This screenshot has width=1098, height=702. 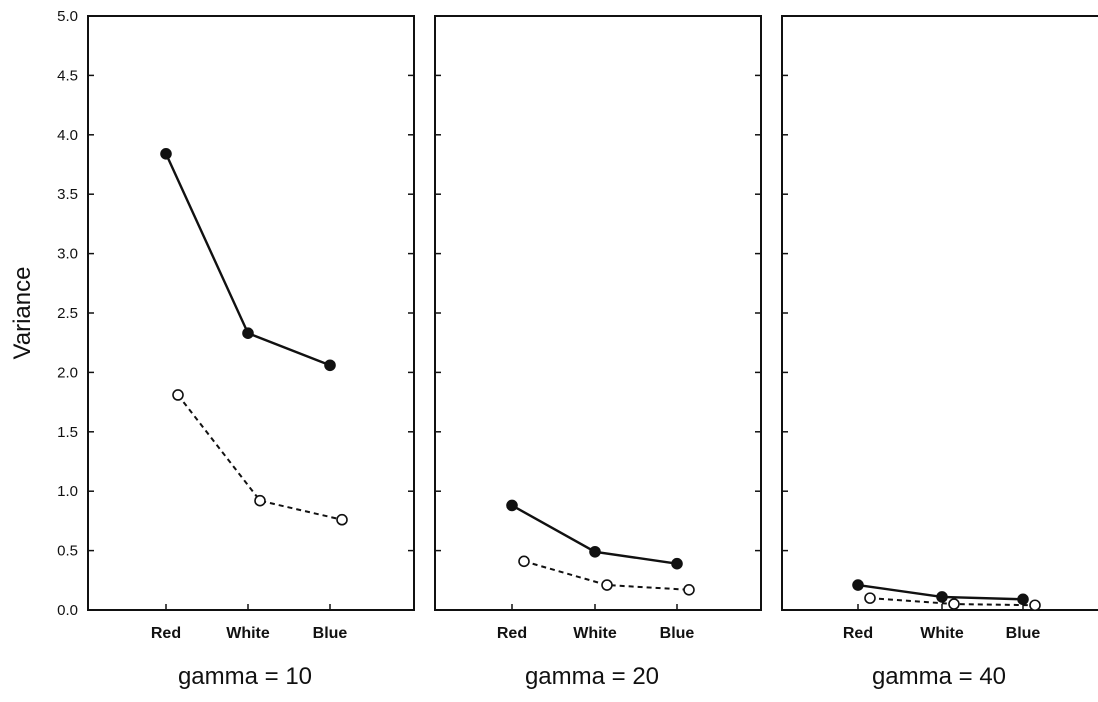 I want to click on y-tick-label: 2.5, so click(x=67, y=313).